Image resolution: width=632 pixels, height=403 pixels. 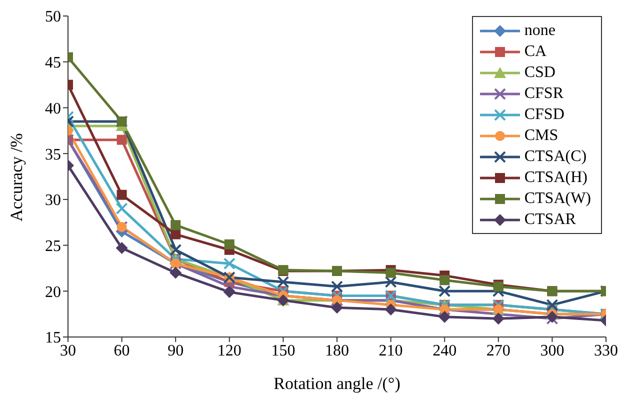 What do you see at coordinates (53, 109) in the screenshot?
I see `y-tick-label: 40` at bounding box center [53, 109].